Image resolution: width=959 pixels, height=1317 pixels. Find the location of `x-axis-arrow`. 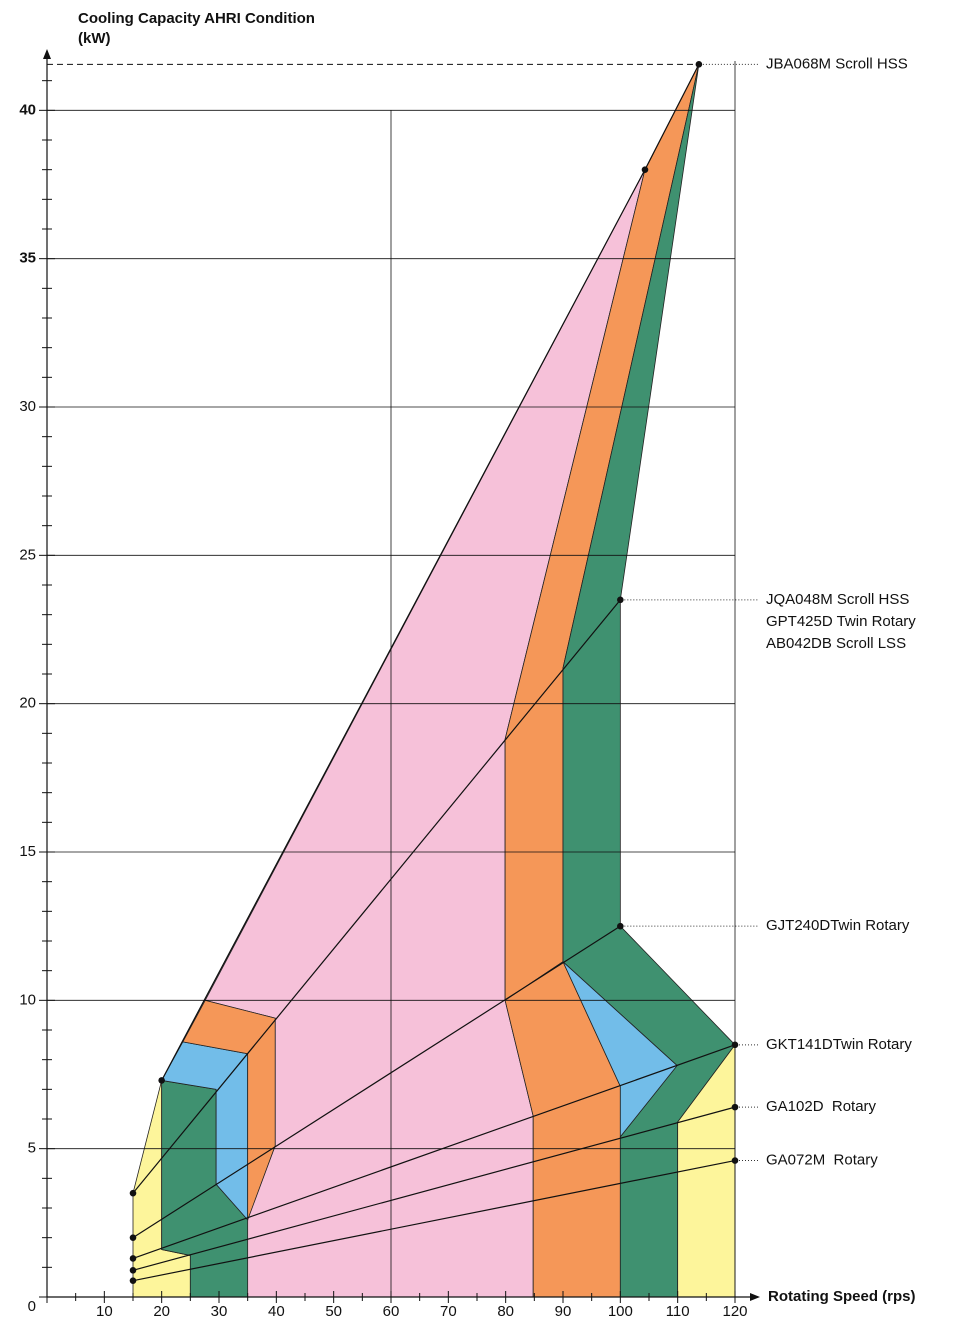

x-axis-arrow is located at coordinates (755, 1297).